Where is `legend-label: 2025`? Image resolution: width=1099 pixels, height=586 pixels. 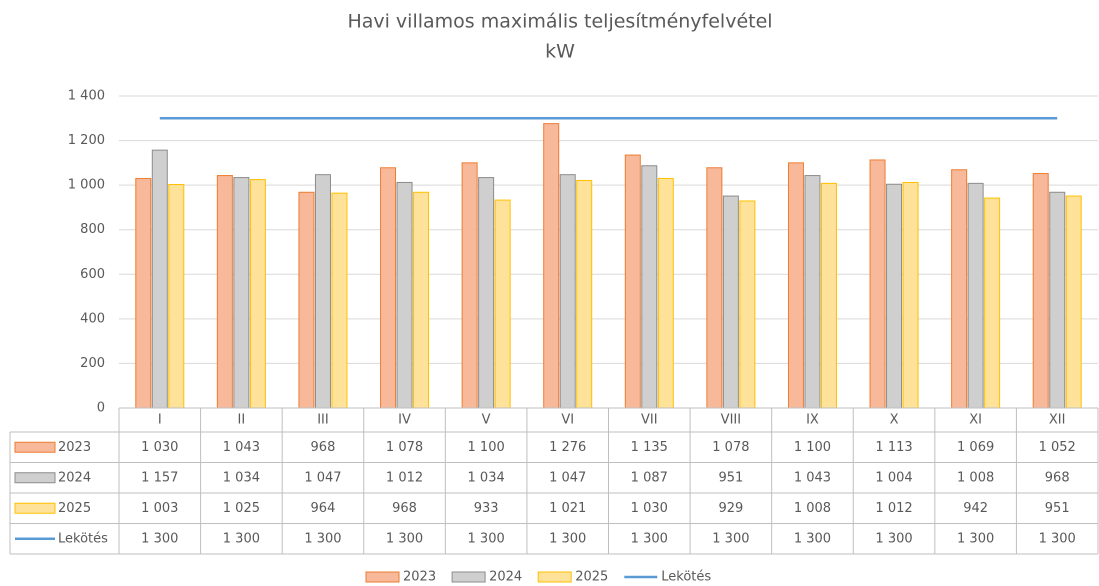 legend-label: 2025 is located at coordinates (591, 577).